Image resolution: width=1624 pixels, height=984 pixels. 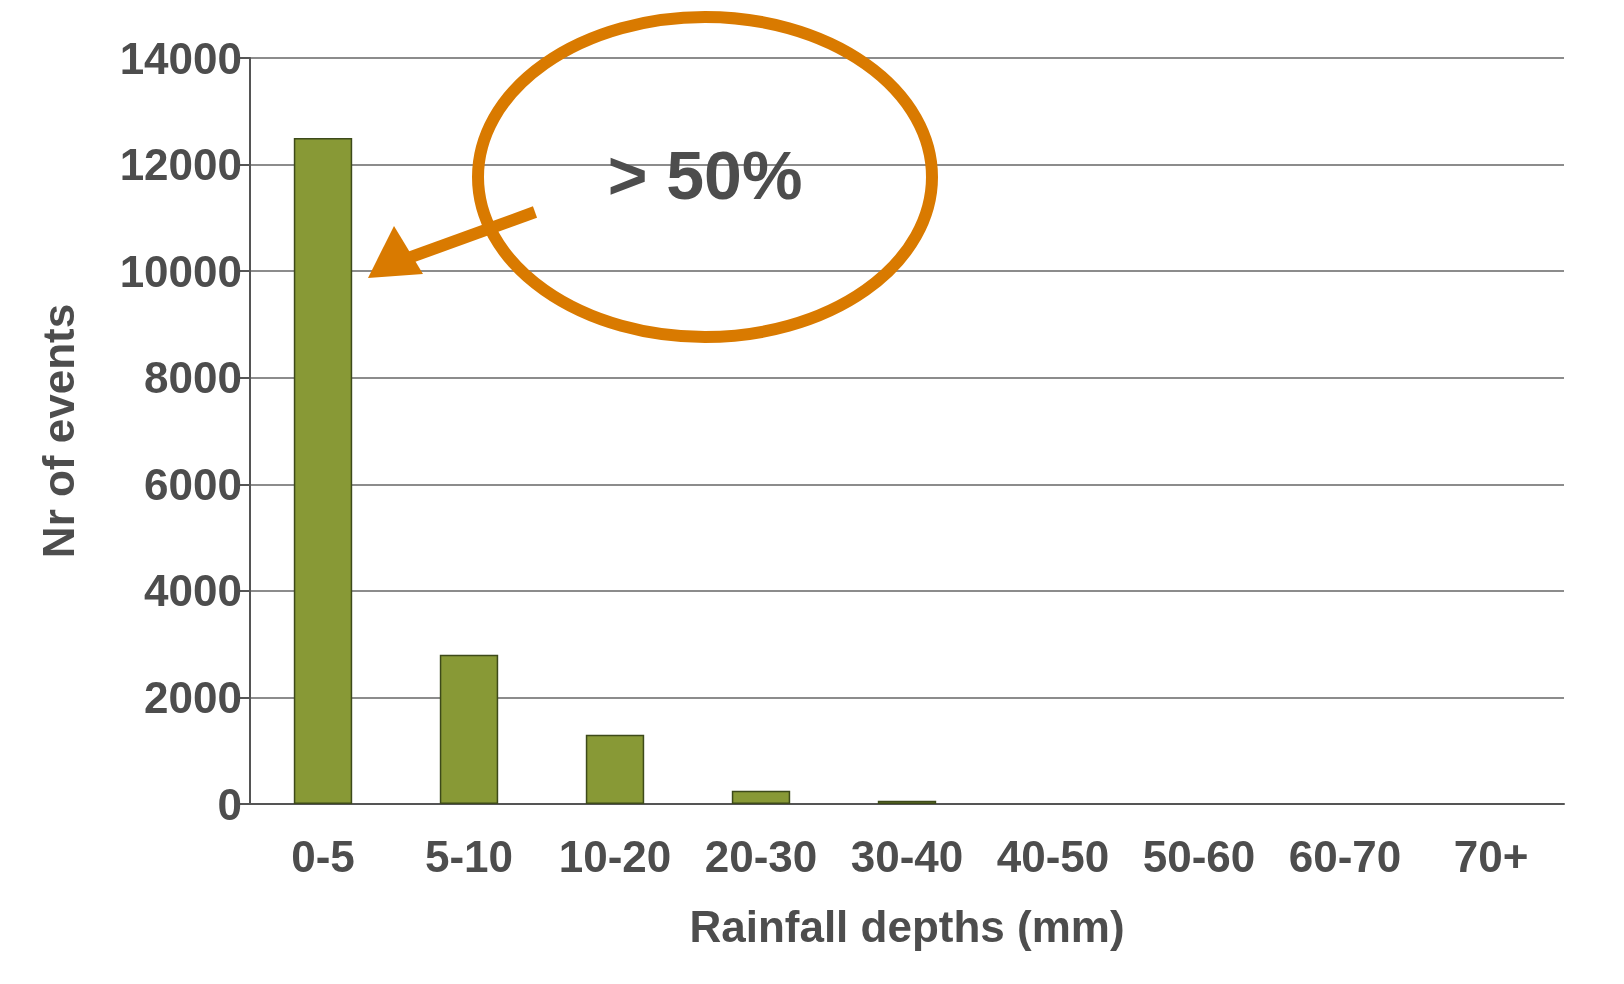 What do you see at coordinates (469, 856) in the screenshot?
I see `x-tick-label: 5-10` at bounding box center [469, 856].